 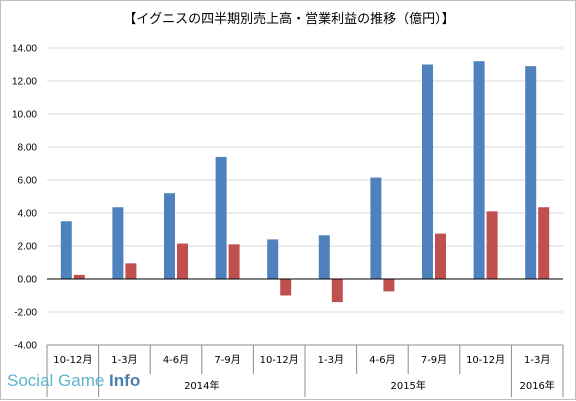 What do you see at coordinates (28, 214) in the screenshot?
I see `y-tick-label: 4.00` at bounding box center [28, 214].